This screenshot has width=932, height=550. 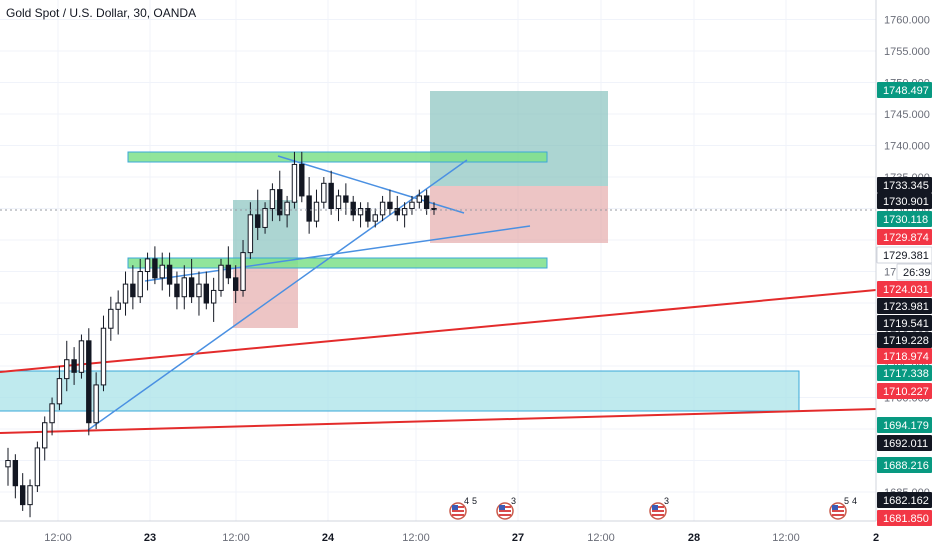 I want to click on trend-line-red-lower, so click(x=438, y=421).